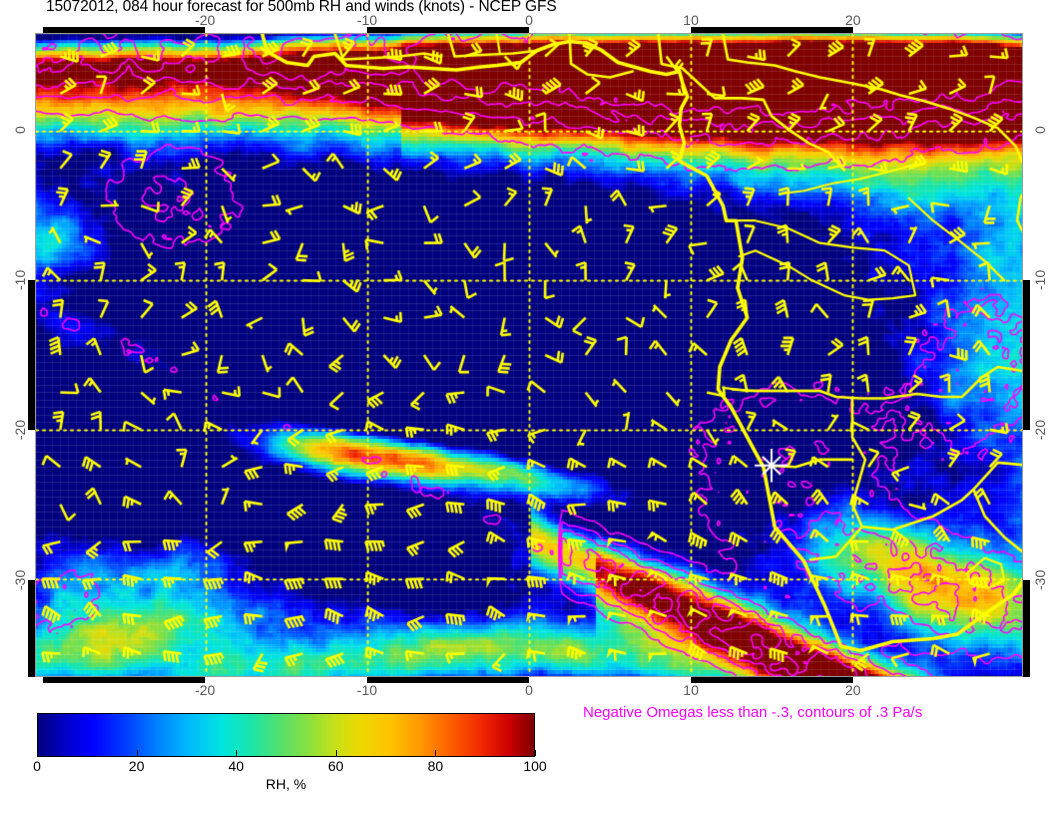 Image resolution: width=1056 pixels, height=816 pixels. Describe the element at coordinates (853, 690) in the screenshot. I see `x-tick-bottom-20: 20` at that location.